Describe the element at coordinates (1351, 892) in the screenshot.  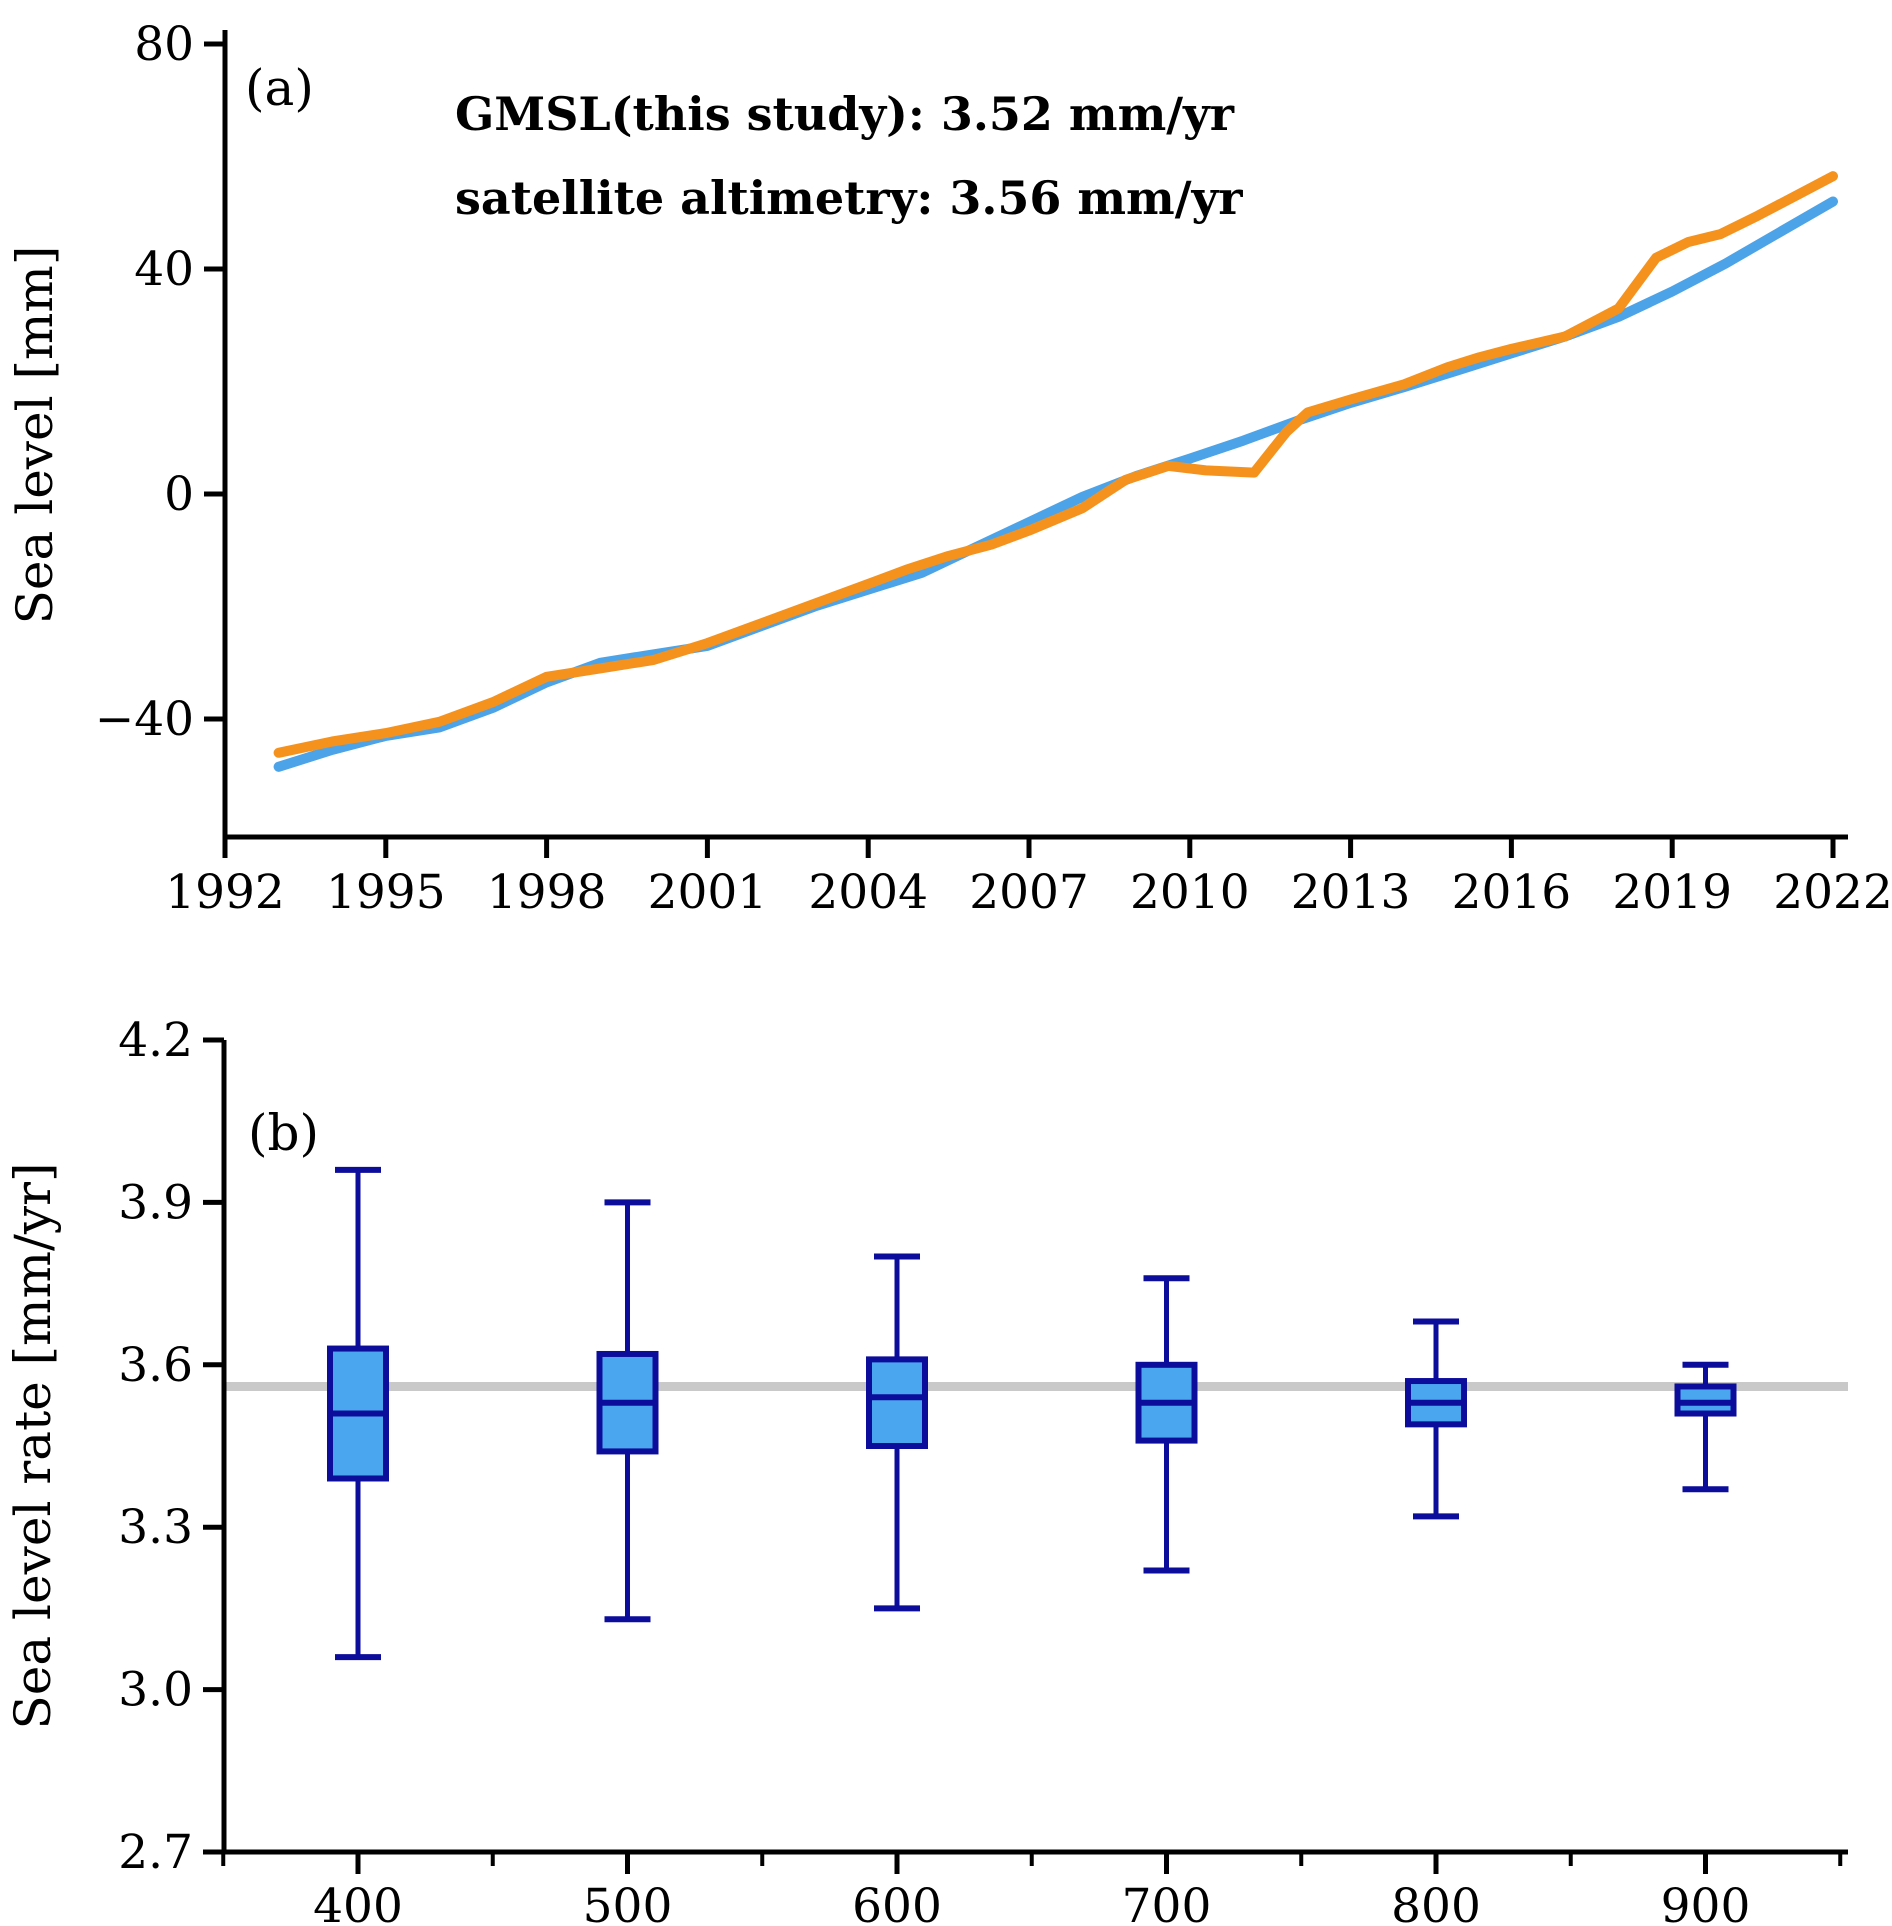
I see `x-tick-label: 2013` at that location.